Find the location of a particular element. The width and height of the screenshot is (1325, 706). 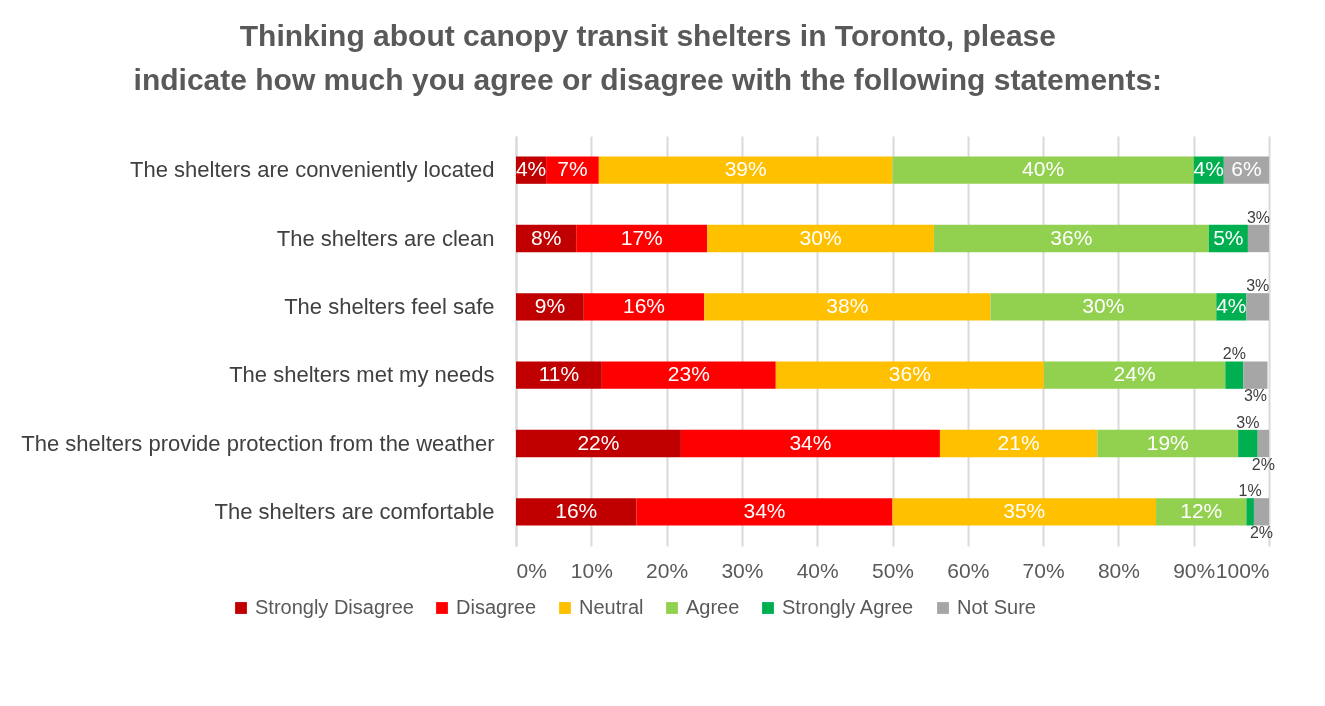

x-tick-label: 30% is located at coordinates (742, 570).